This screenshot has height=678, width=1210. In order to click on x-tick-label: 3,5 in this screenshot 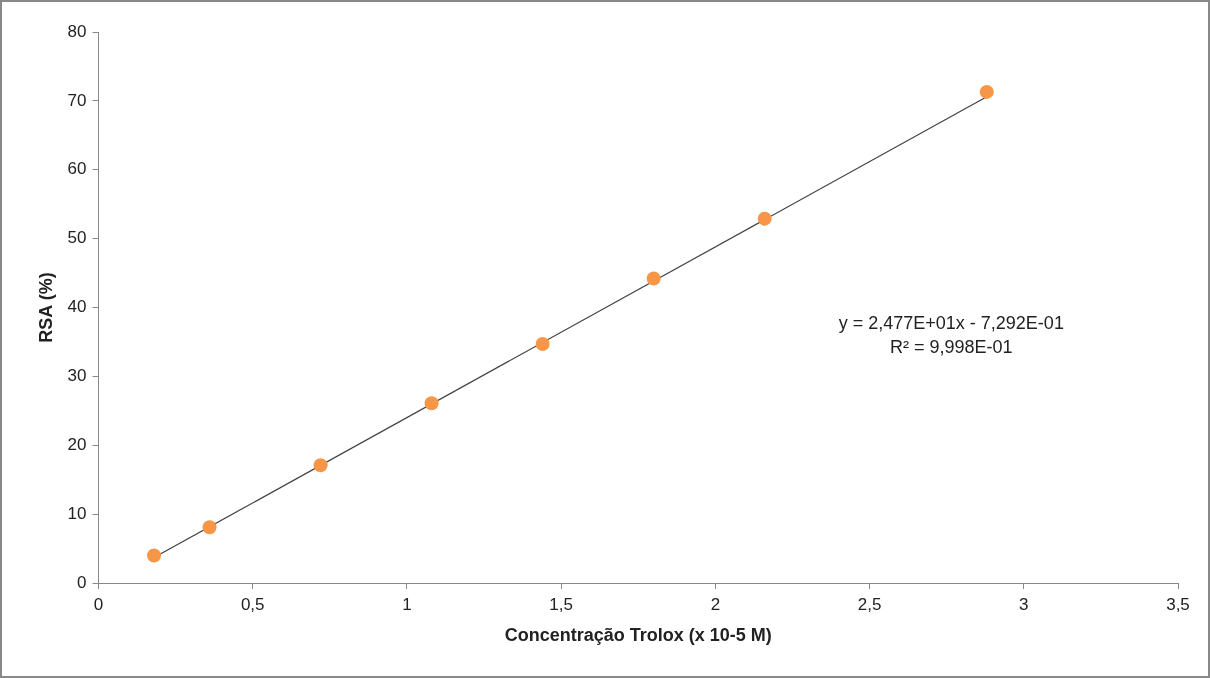, I will do `click(1178, 604)`.